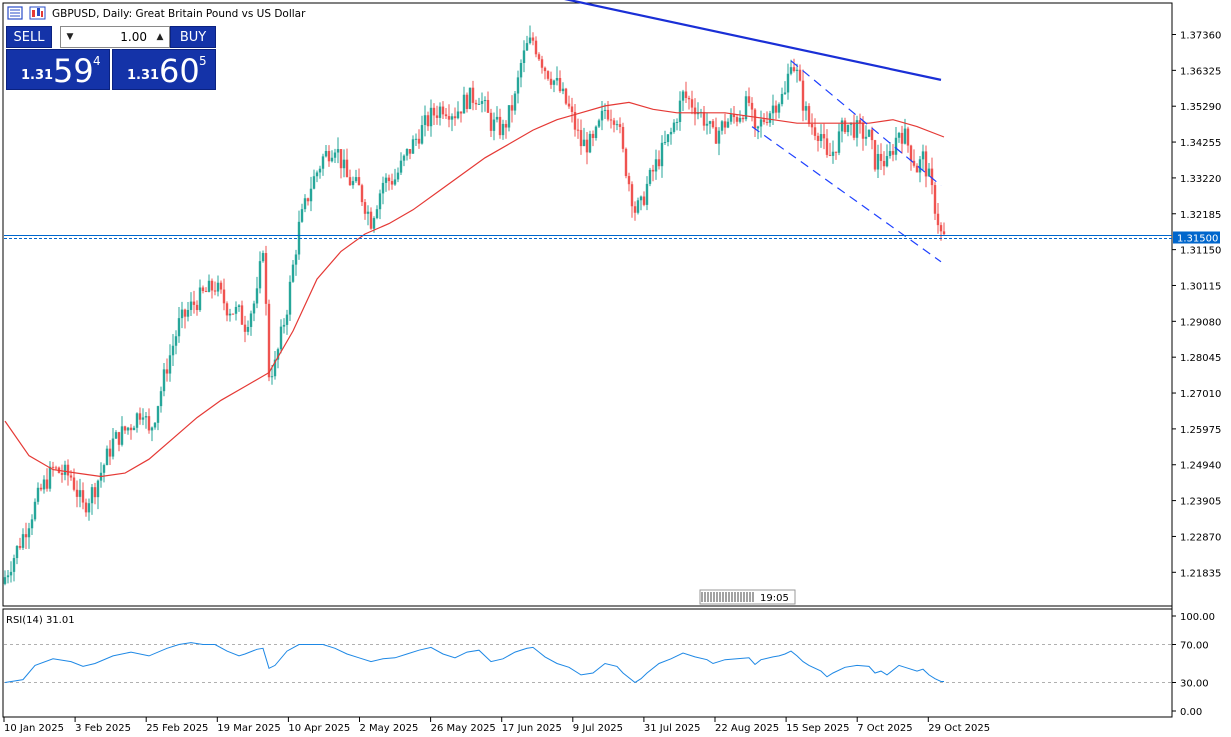  Describe the element at coordinates (1193, 665) in the screenshot. I see `rsi-axis: 100.00 70.00 30.00 0.00` at that location.